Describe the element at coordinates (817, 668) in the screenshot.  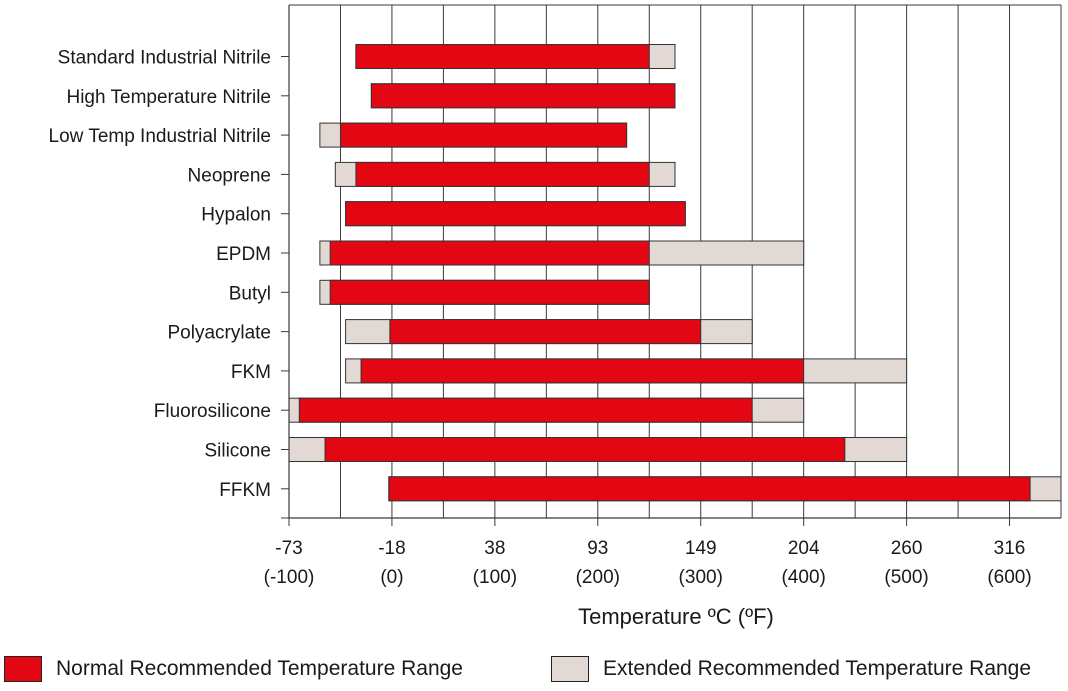
I see `legend-label-extended: Extended Recommended Temperature Range` at that location.